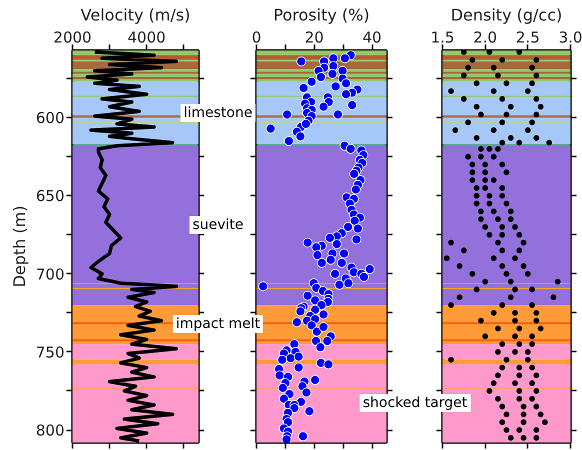 The image size is (582, 450). What do you see at coordinates (218, 113) in the screenshot?
I see `band-label: limestone` at bounding box center [218, 113].